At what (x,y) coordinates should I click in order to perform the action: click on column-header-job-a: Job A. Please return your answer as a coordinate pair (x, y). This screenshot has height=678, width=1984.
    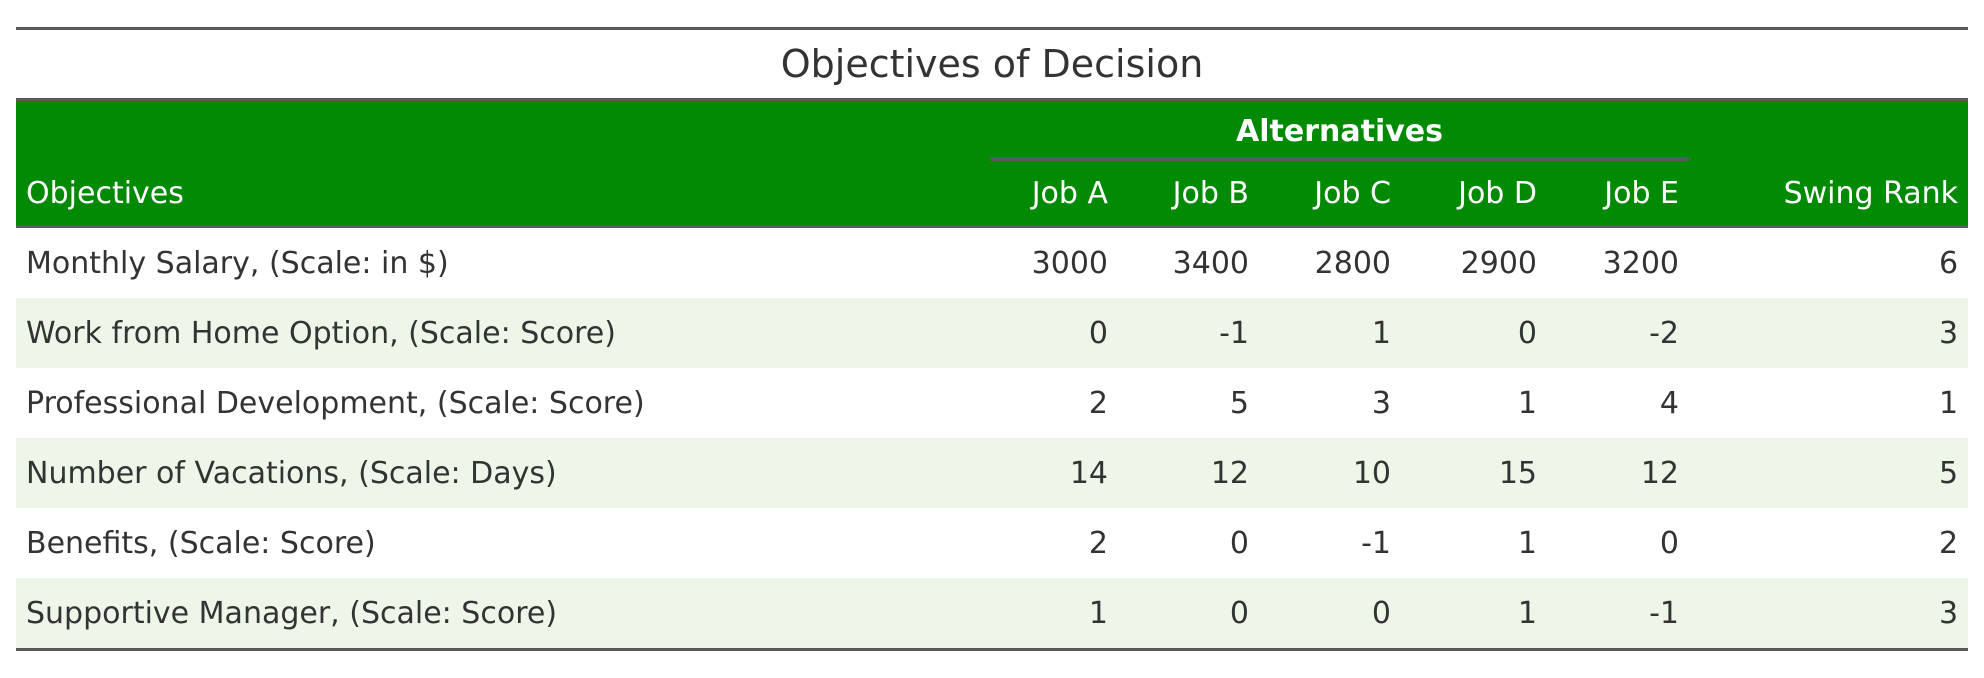
    Looking at the image, I should click on (1045, 194).